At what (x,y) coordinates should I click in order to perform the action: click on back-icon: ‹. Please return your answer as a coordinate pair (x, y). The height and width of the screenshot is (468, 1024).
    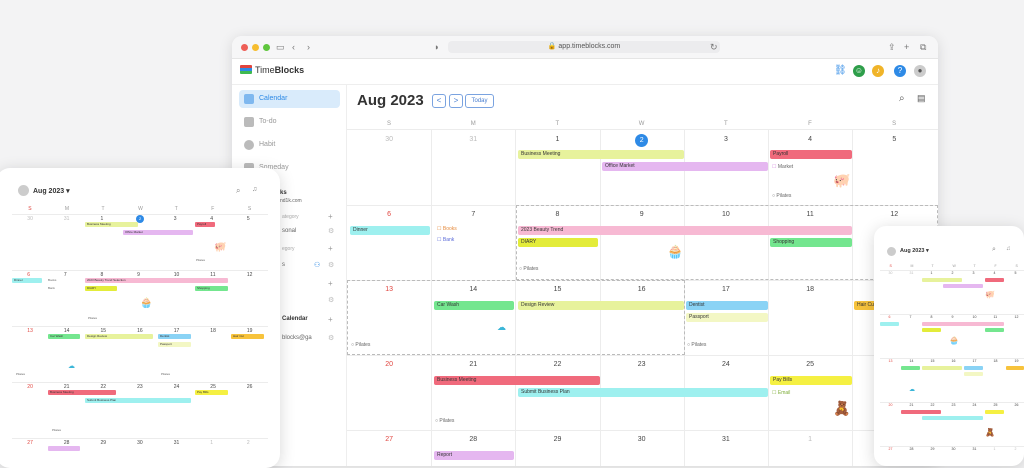
    Looking at the image, I should click on (293, 47).